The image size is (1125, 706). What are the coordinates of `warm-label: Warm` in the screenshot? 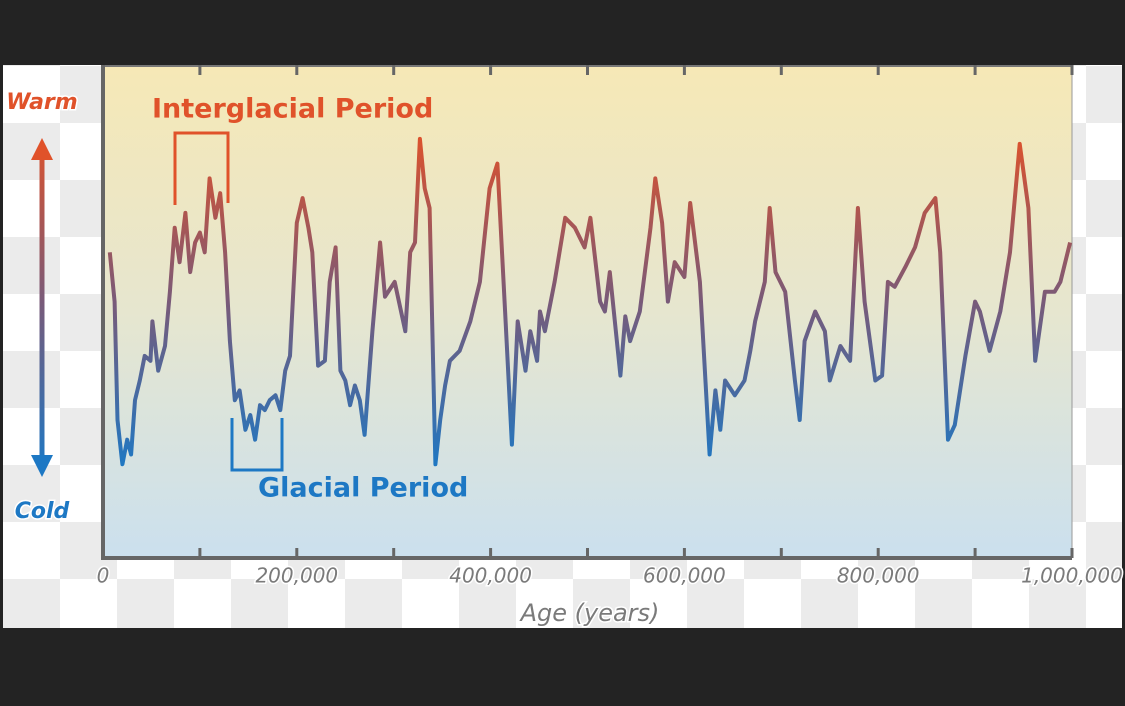 It's located at (41, 102).